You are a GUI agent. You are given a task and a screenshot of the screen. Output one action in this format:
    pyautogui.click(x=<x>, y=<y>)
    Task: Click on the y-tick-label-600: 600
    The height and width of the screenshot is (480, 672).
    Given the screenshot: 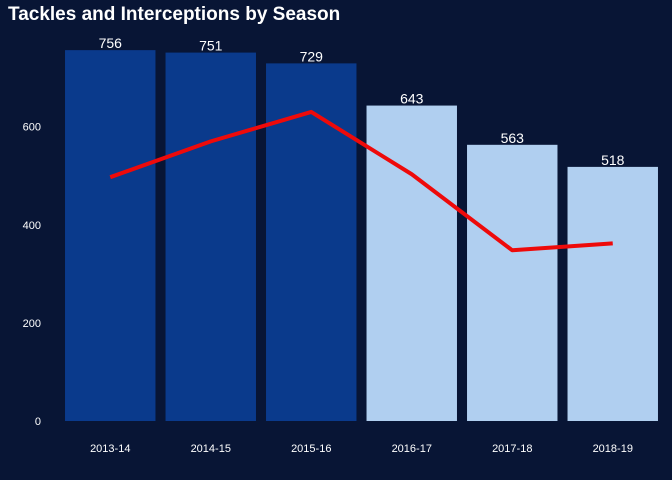 What is the action you would take?
    pyautogui.click(x=32, y=128)
    